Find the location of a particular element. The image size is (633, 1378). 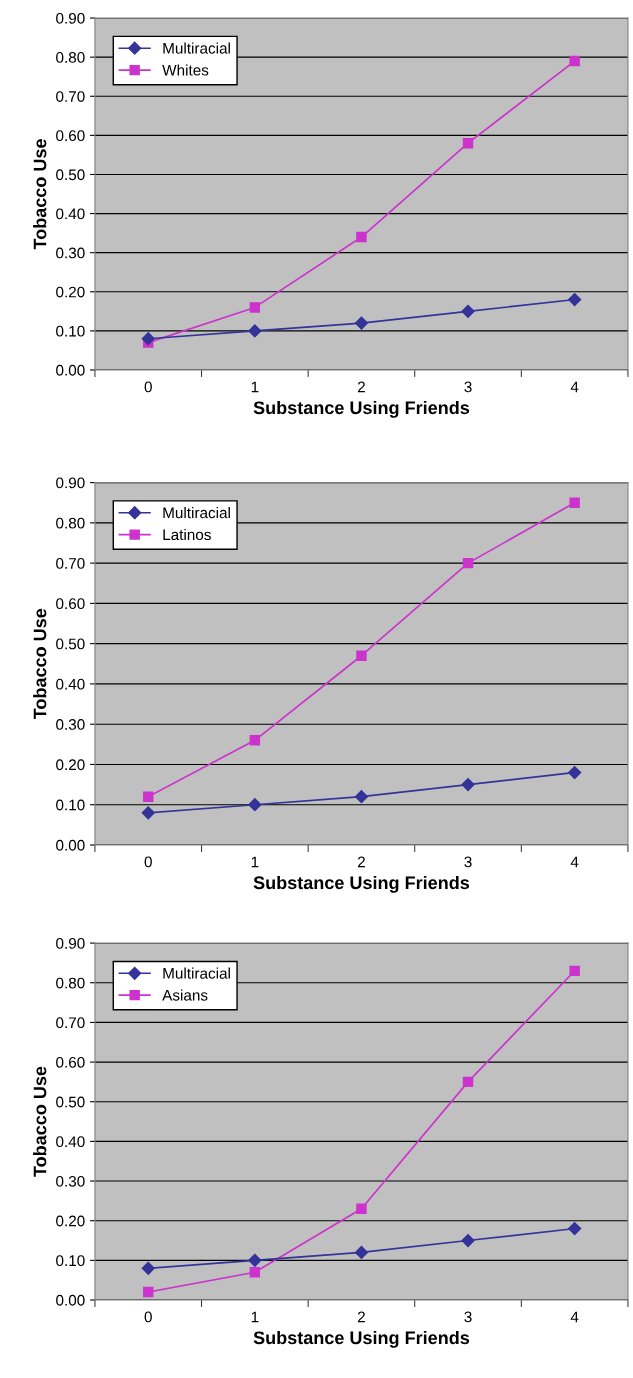

legend-label: Whites is located at coordinates (185, 70).